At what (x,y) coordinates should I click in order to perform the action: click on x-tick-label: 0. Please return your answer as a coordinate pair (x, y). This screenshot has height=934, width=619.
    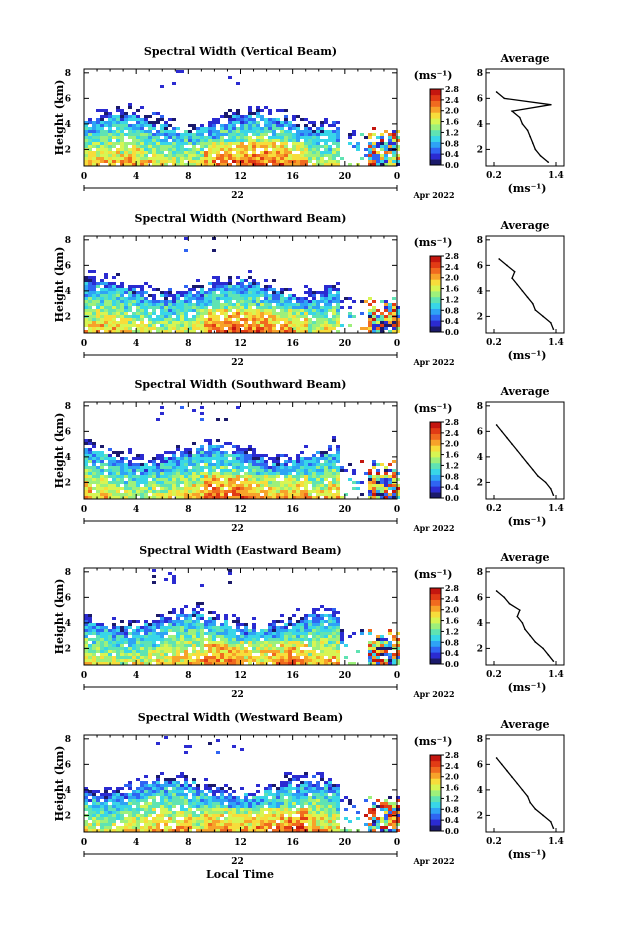
    Looking at the image, I should click on (397, 676).